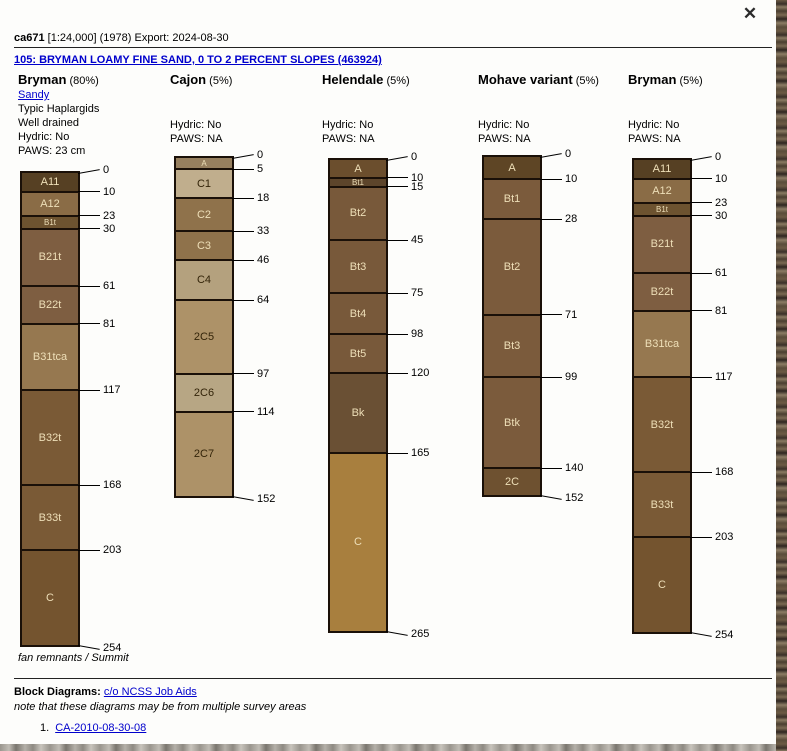  What do you see at coordinates (512, 481) in the screenshot?
I see `horizon-2c: 2C` at bounding box center [512, 481].